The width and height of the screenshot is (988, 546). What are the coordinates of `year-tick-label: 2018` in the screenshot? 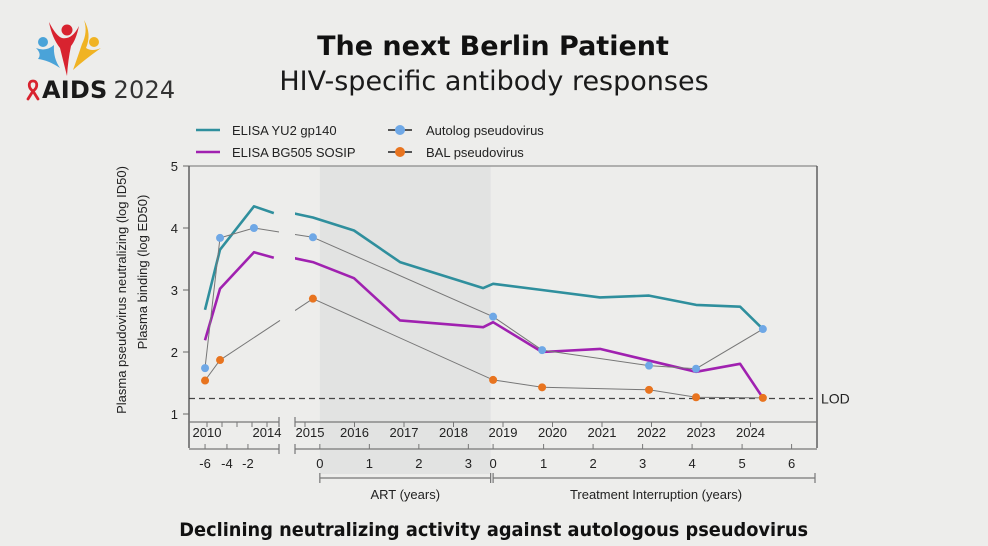 It's located at (453, 432).